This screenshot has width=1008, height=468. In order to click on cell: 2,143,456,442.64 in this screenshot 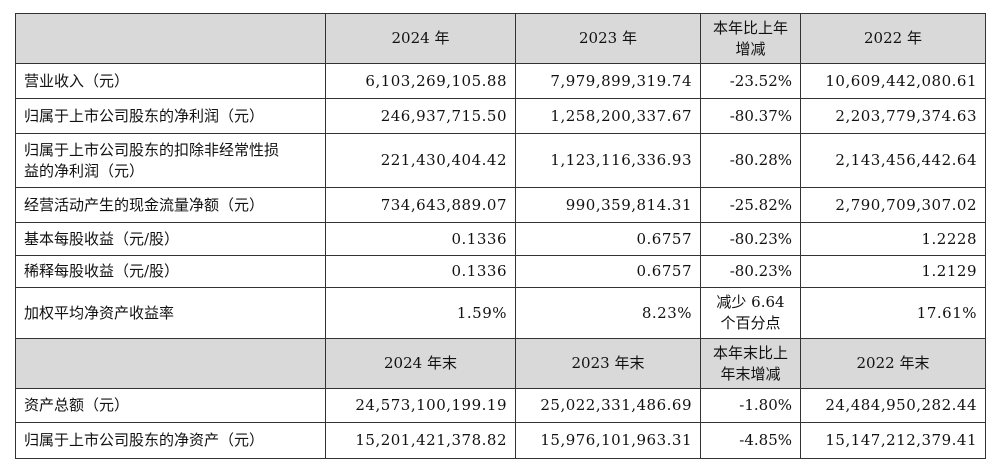, I will do `click(893, 160)`.